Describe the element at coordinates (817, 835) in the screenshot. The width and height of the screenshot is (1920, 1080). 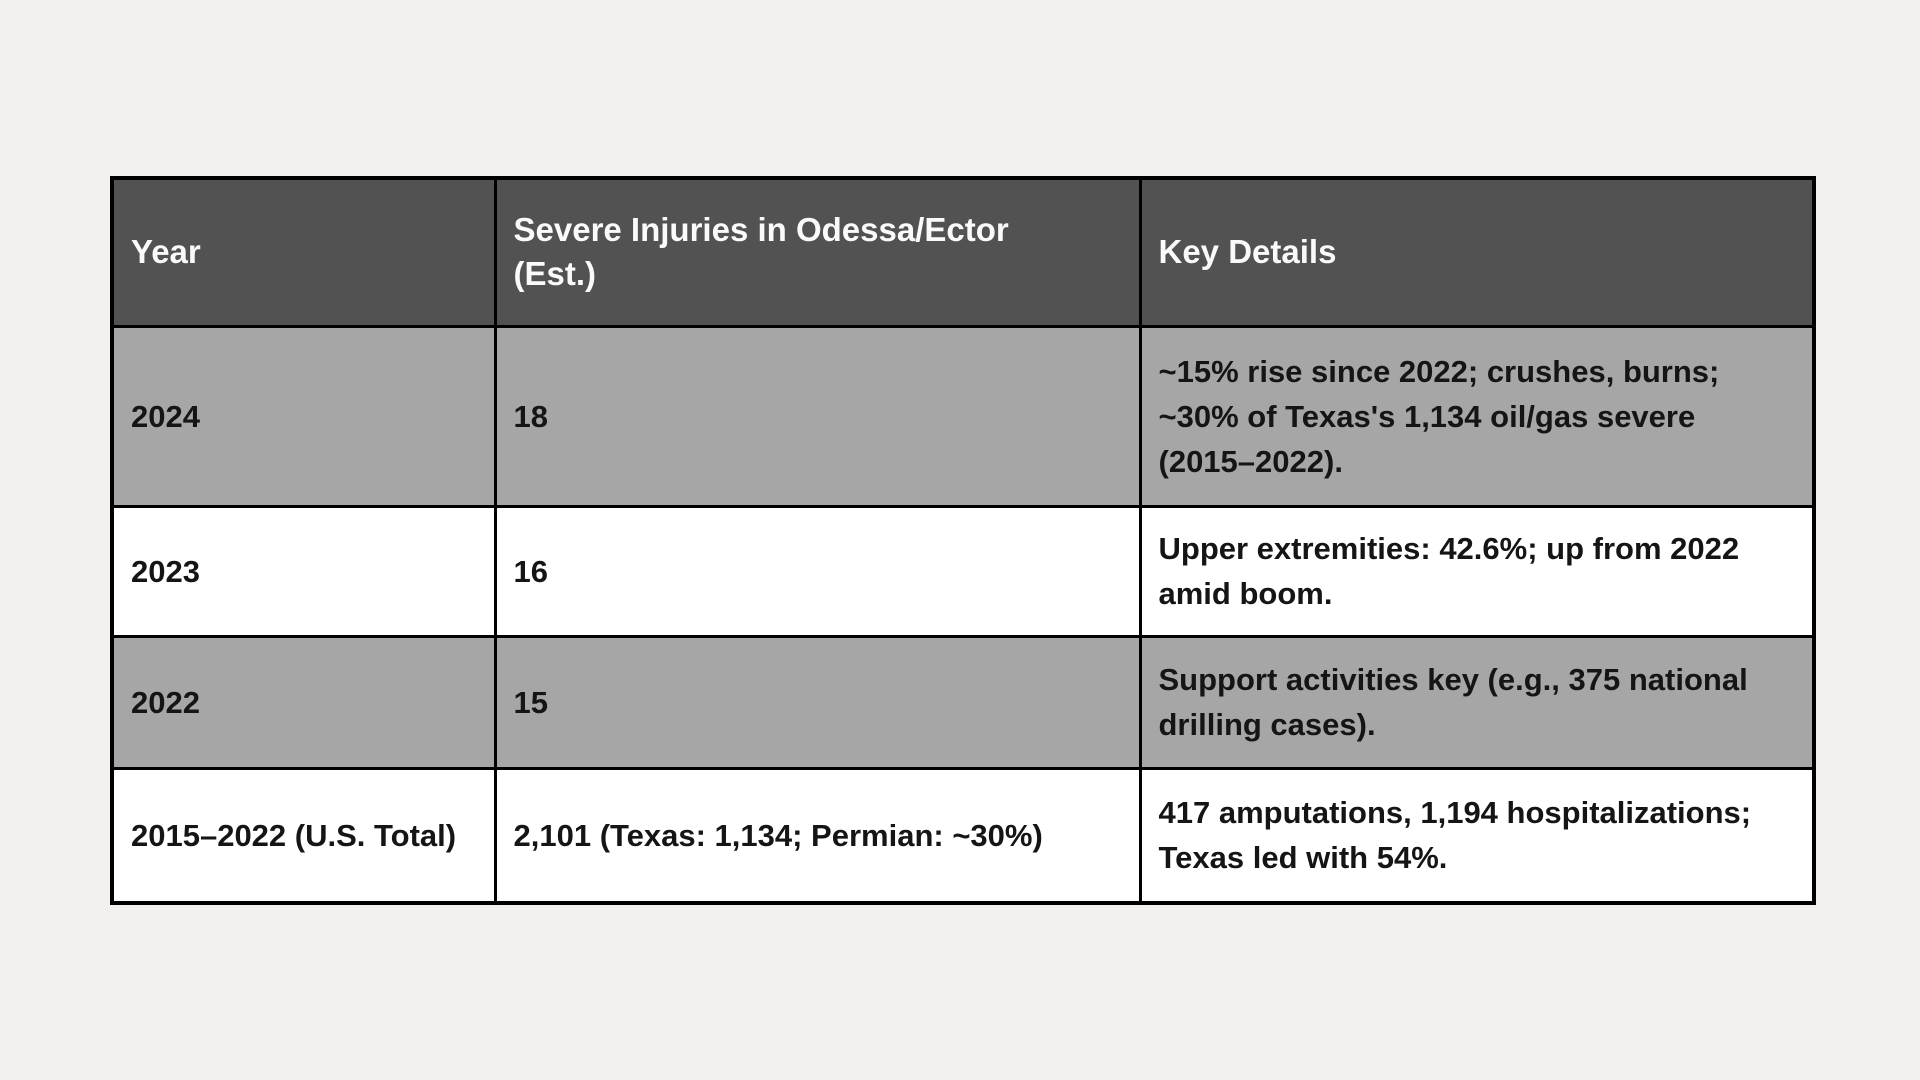
I see `injuries-cell: 2,101 (Texas: 1,134; Permian: ~30%)` at that location.